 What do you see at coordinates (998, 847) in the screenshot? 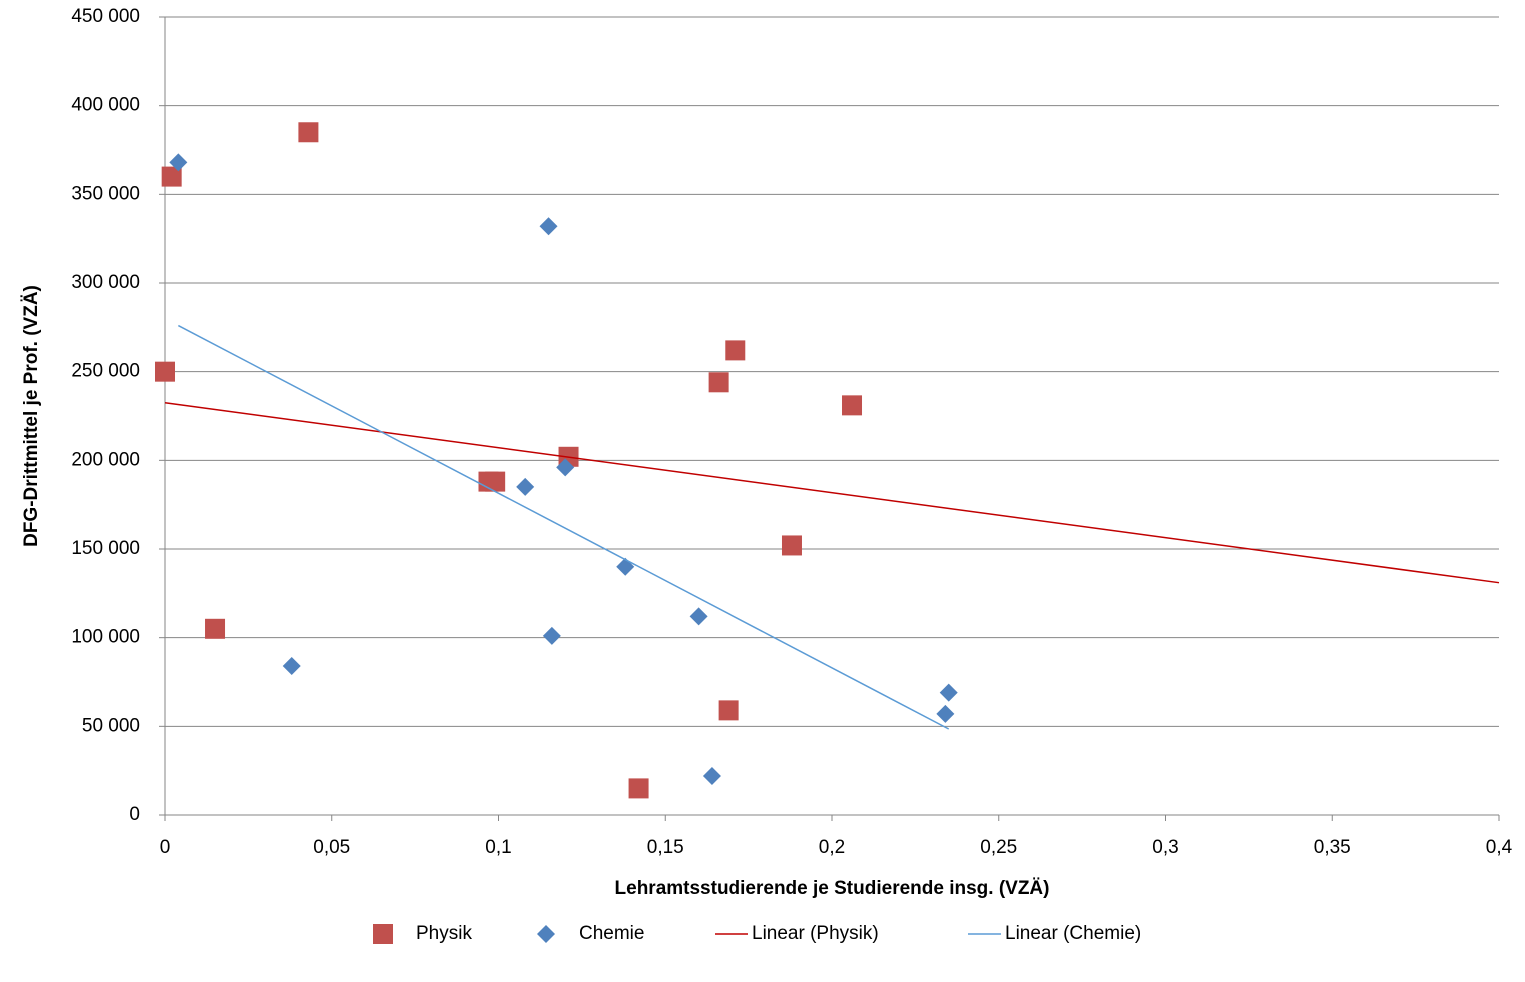
I see `x-tick-label: 0,25` at bounding box center [998, 847].